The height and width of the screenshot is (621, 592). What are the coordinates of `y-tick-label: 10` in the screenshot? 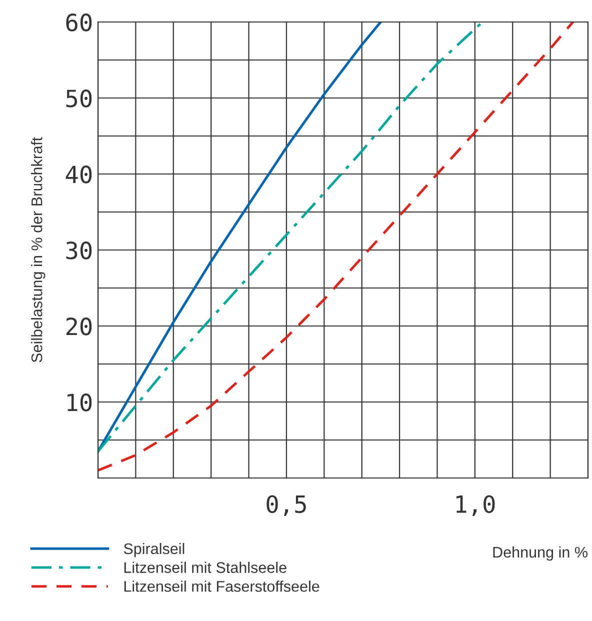 It's located at (80, 403).